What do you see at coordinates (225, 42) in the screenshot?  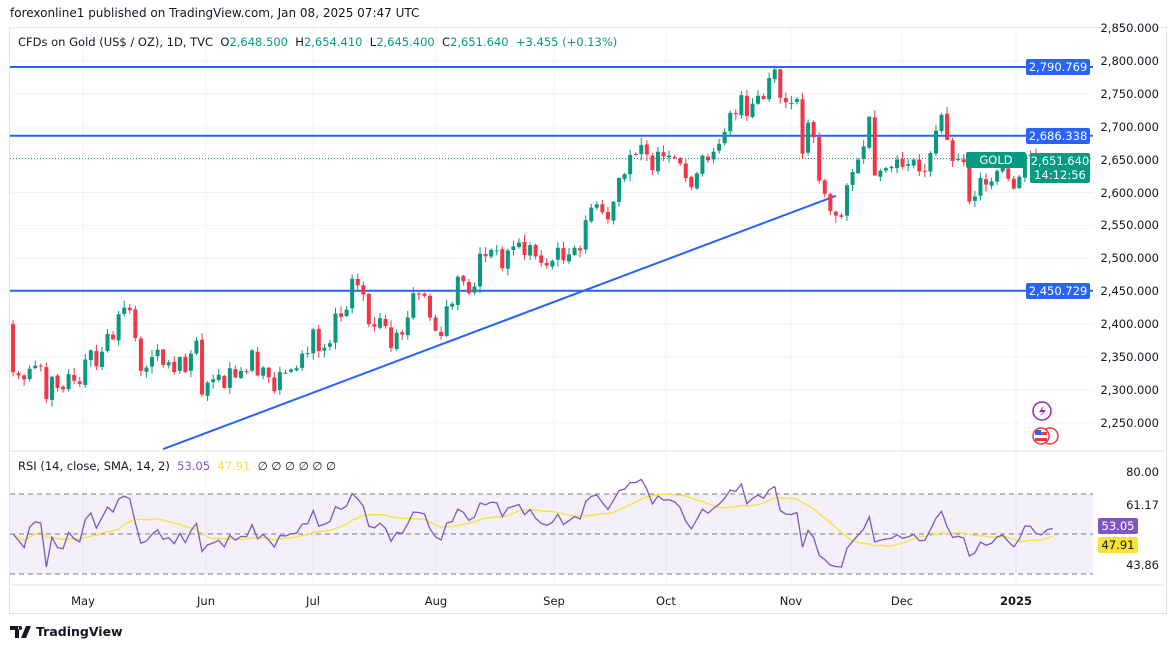 I see `open-label: O` at bounding box center [225, 42].